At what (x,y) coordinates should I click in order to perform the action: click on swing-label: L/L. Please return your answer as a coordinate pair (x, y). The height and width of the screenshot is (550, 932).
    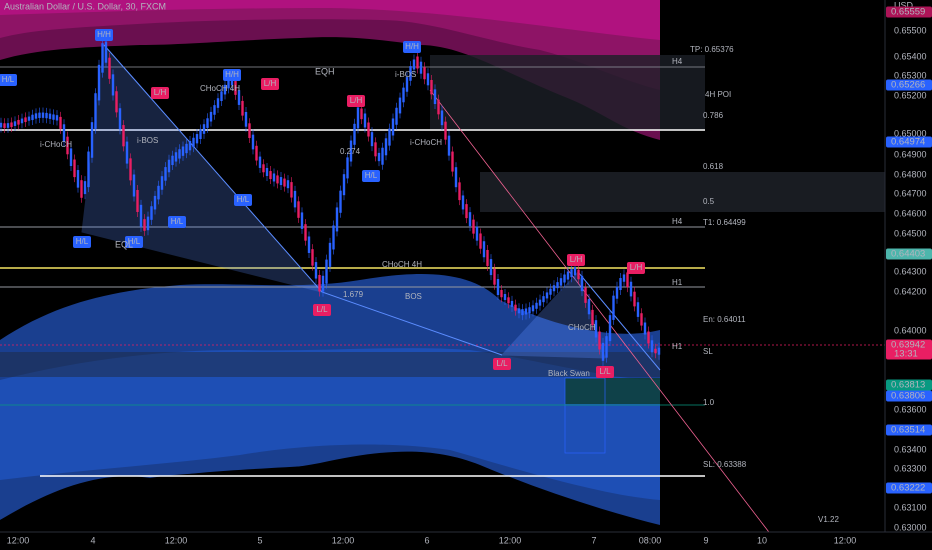
    Looking at the image, I should click on (605, 371).